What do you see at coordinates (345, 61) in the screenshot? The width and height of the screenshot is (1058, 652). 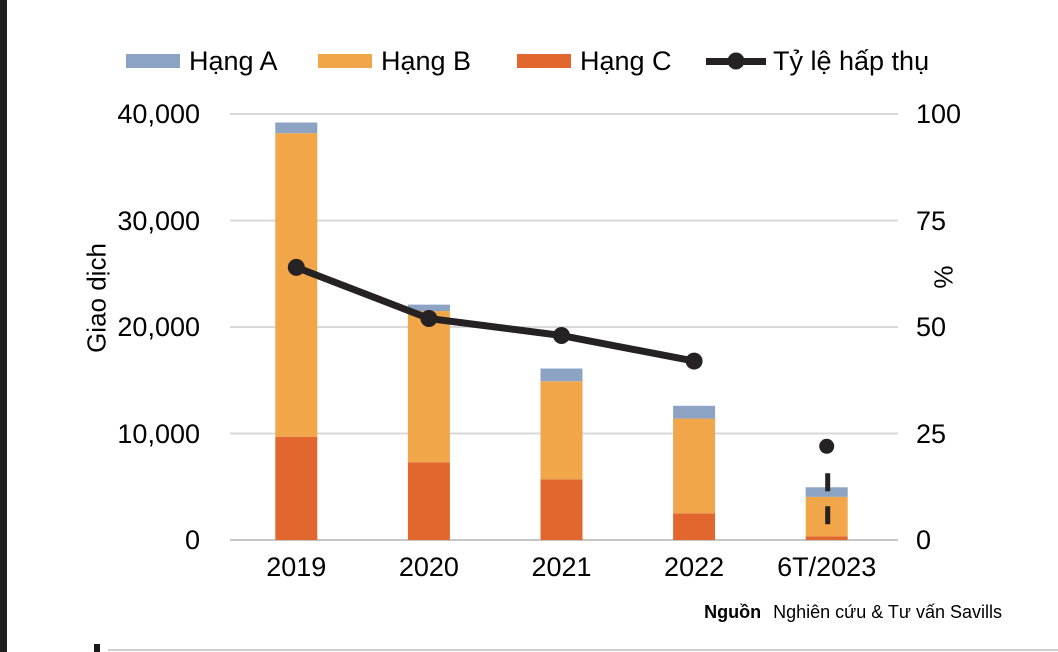 I see `legend-swatch-hang-b` at bounding box center [345, 61].